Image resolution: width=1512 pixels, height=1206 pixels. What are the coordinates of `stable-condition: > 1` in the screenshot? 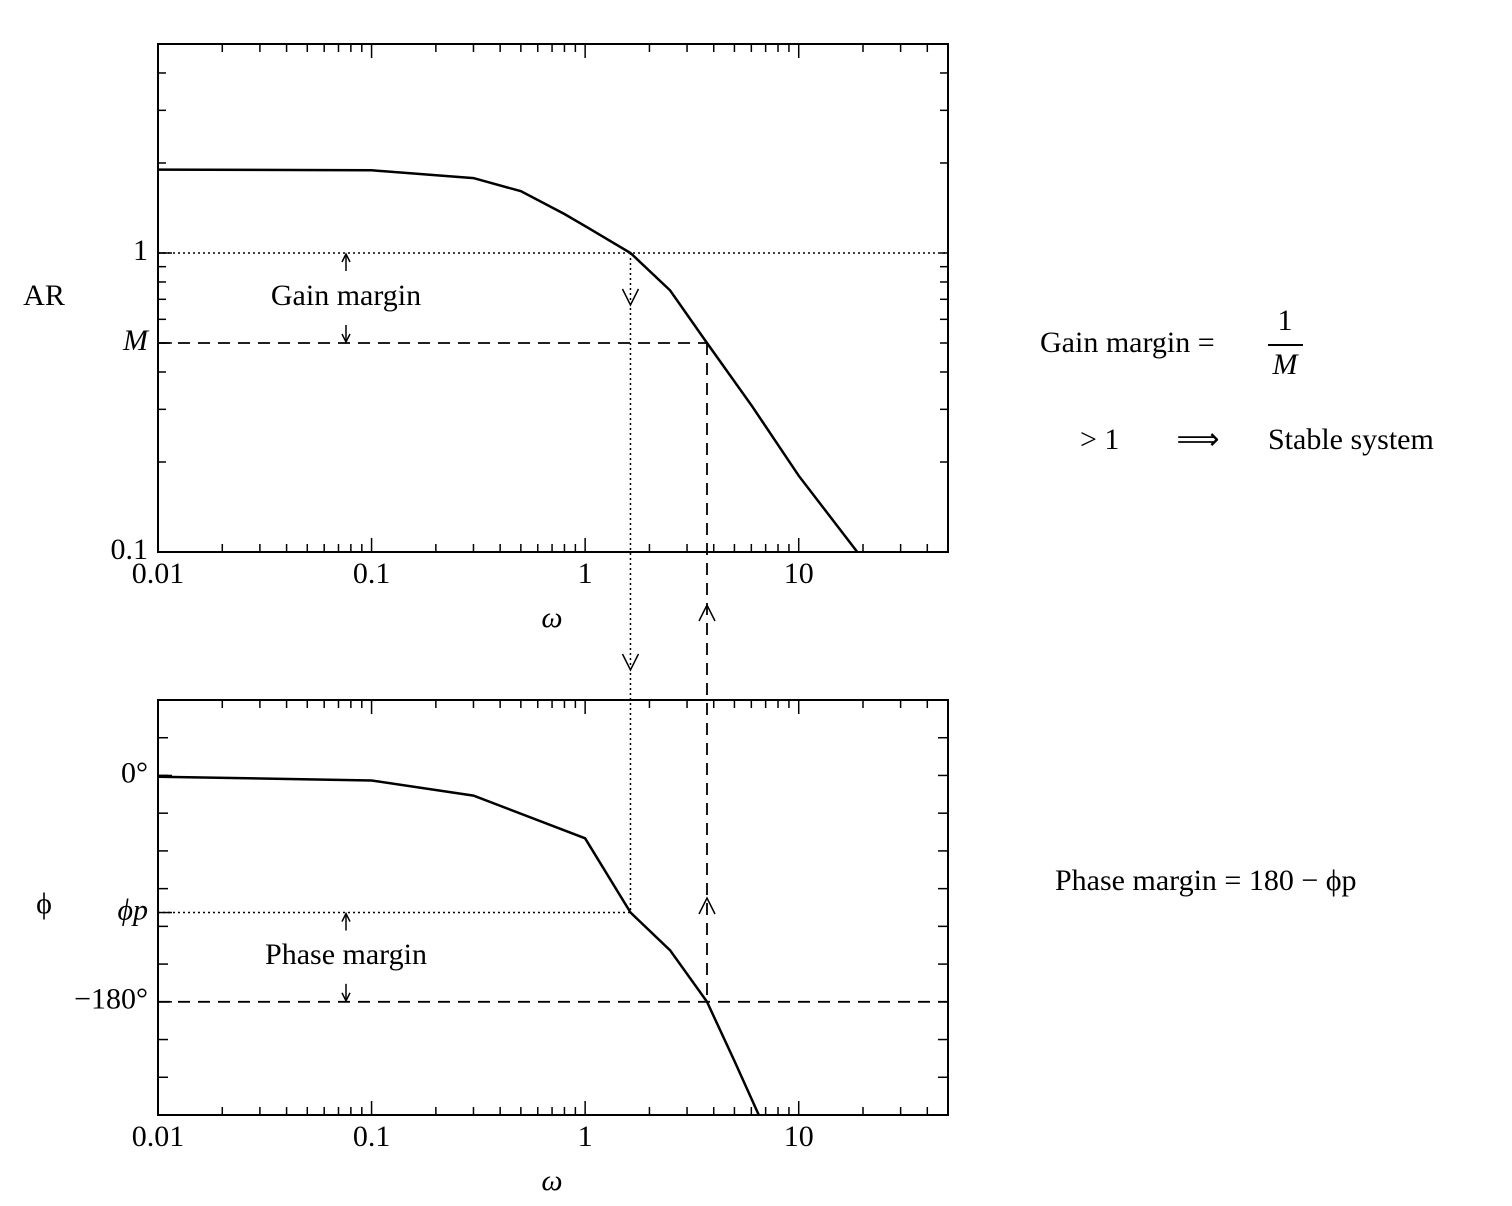 It's located at (1099, 439).